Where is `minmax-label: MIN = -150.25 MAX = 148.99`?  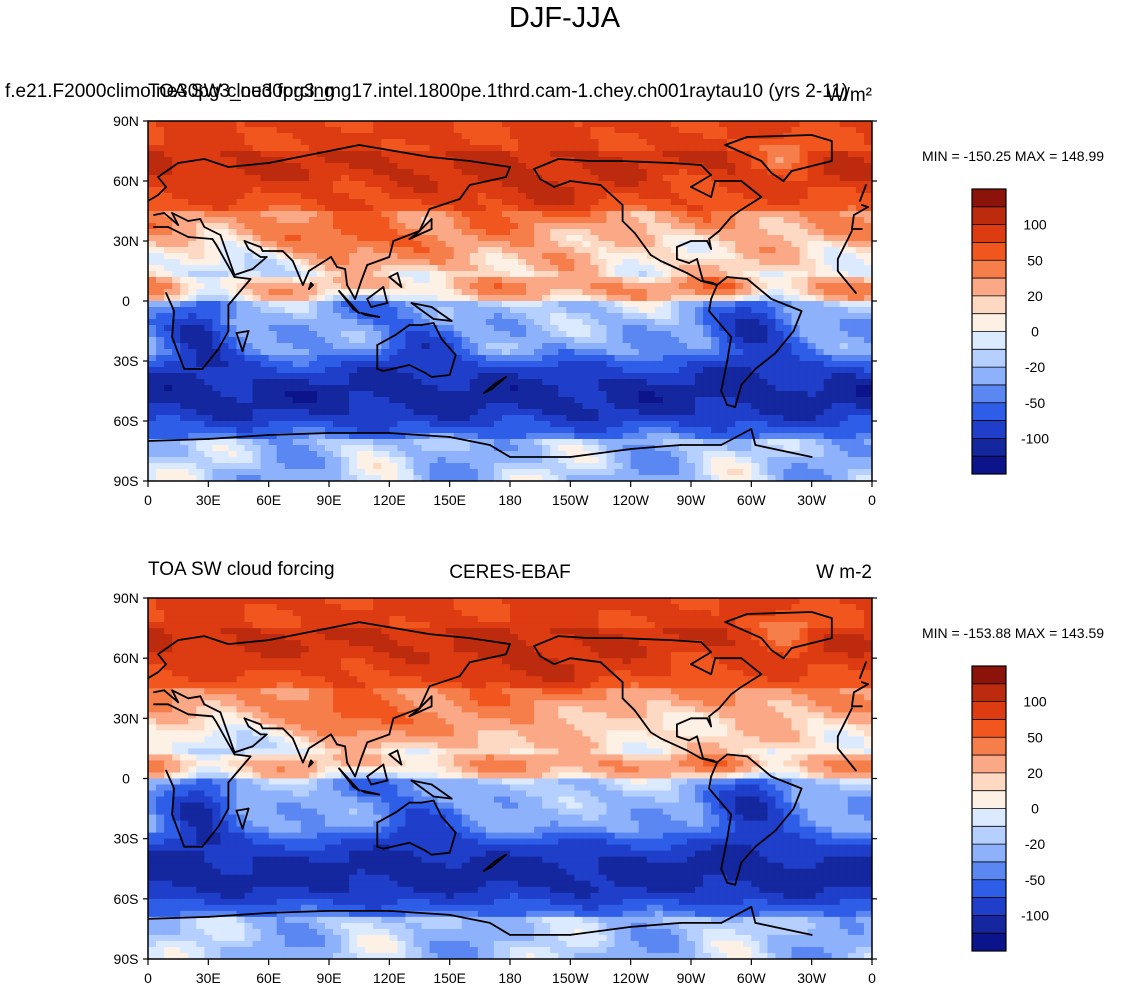 minmax-label: MIN = -150.25 MAX = 148.99 is located at coordinates (1013, 156).